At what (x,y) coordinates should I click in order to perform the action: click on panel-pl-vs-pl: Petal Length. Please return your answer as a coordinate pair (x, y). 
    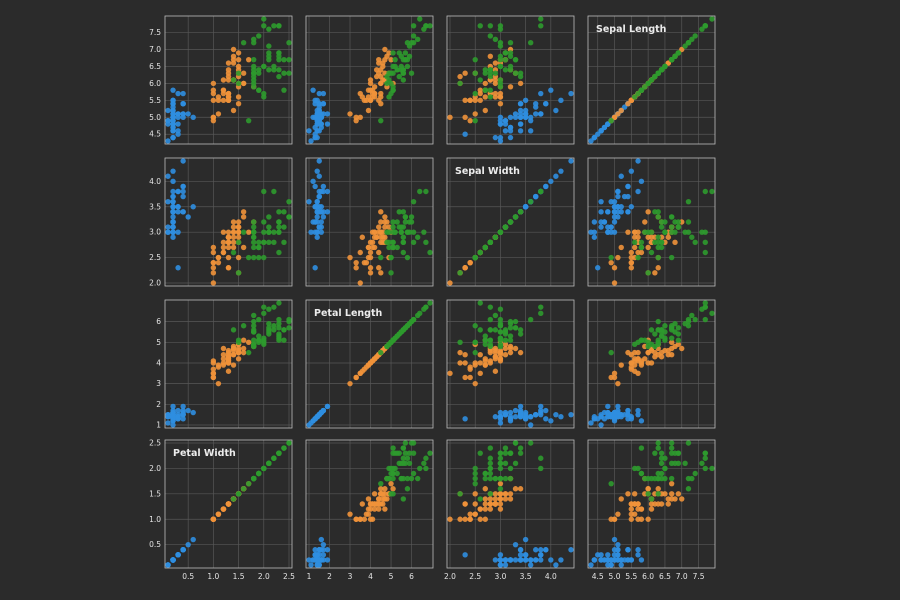
    Looking at the image, I should click on (369, 364).